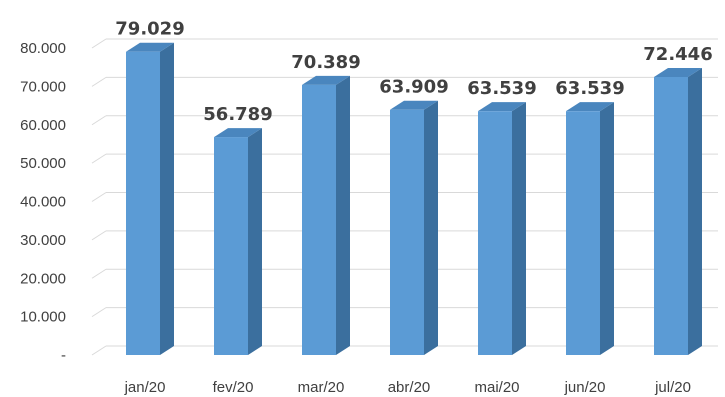  Describe the element at coordinates (145, 387) in the screenshot. I see `x-tick-label: jan/20` at that location.